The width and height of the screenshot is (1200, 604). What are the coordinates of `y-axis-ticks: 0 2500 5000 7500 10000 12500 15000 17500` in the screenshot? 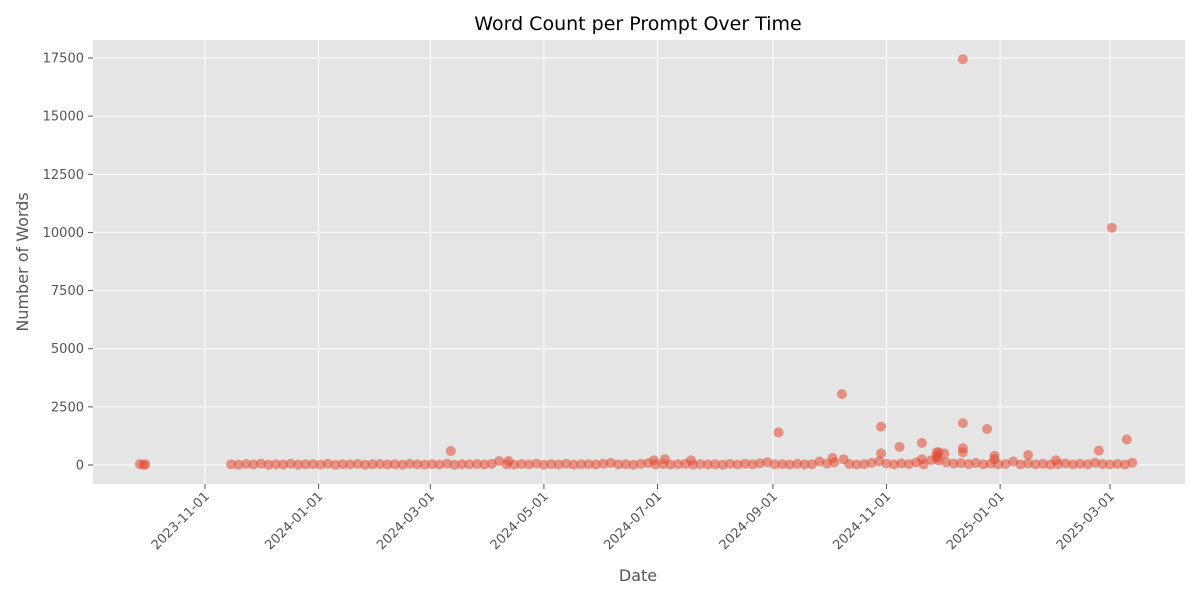 It's located at (68, 263).